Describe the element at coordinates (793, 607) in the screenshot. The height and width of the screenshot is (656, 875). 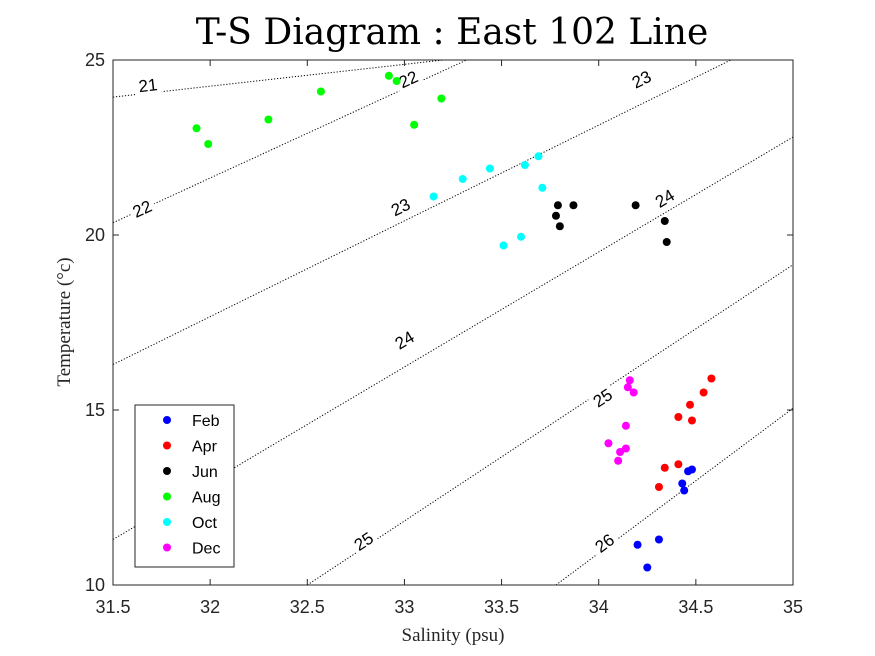
I see `x-tick-label: 35` at that location.